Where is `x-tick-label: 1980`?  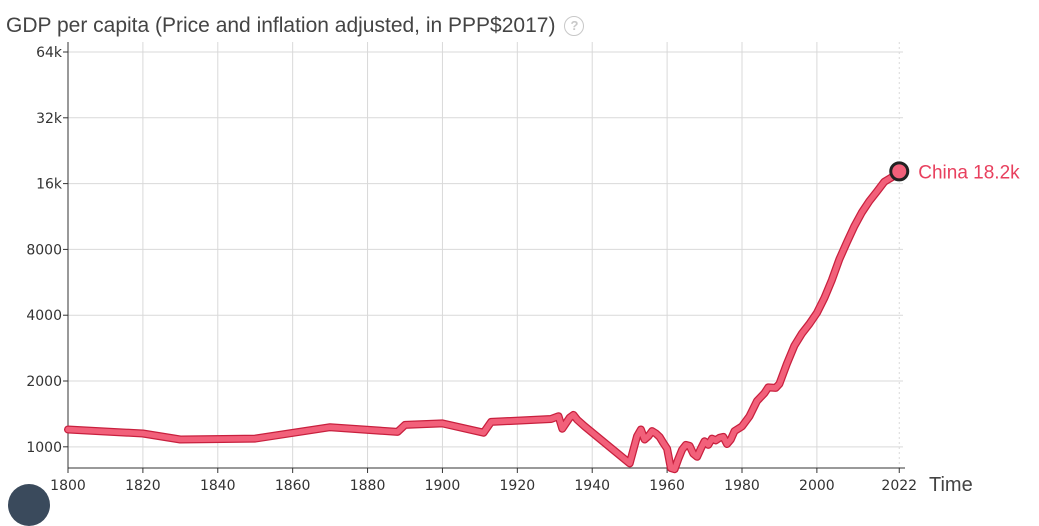
x-tick-label: 1980 is located at coordinates (742, 486).